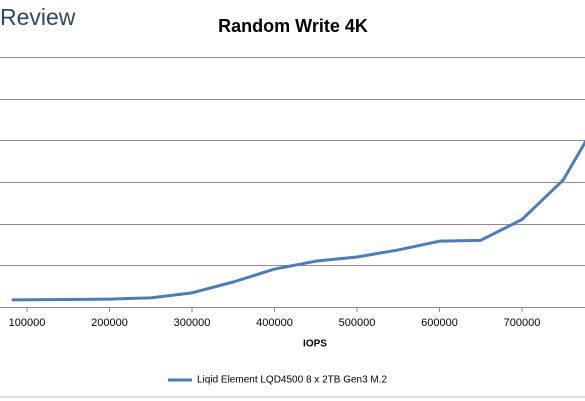 Image resolution: width=585 pixels, height=401 pixels. What do you see at coordinates (357, 323) in the screenshot?
I see `x-tick-label: 500000` at bounding box center [357, 323].